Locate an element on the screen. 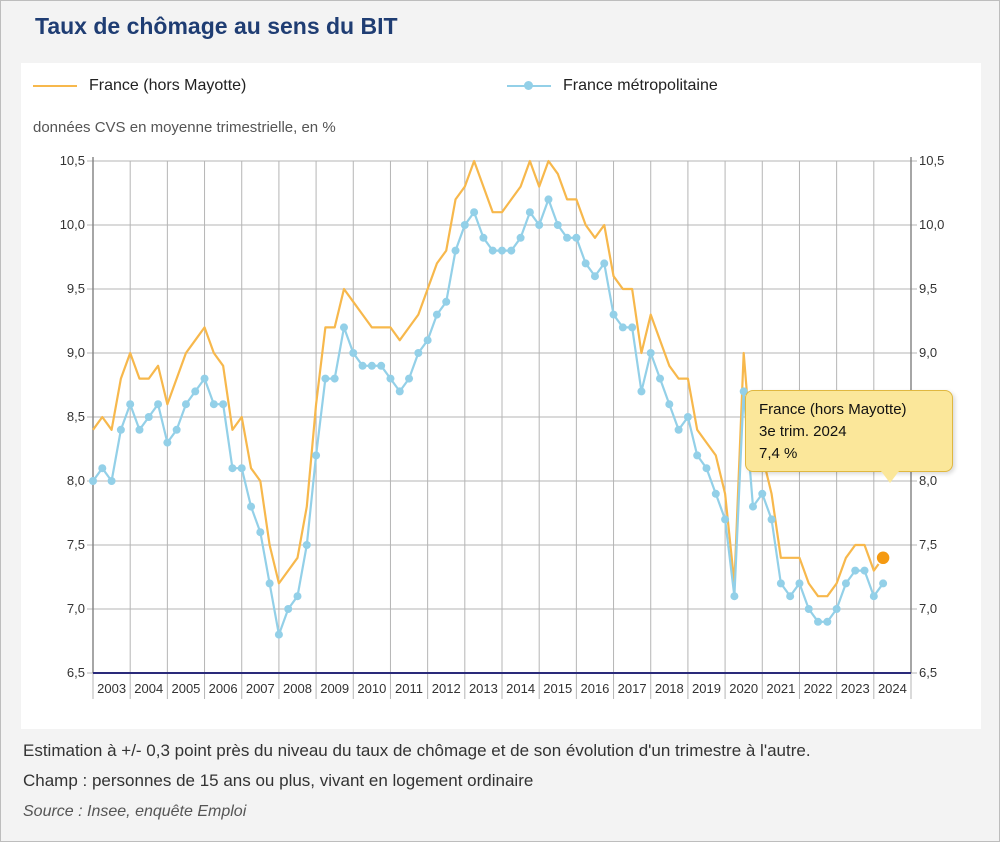 This screenshot has width=1000, height=842. y-tick-label-left: 8,0 is located at coordinates (76, 480).